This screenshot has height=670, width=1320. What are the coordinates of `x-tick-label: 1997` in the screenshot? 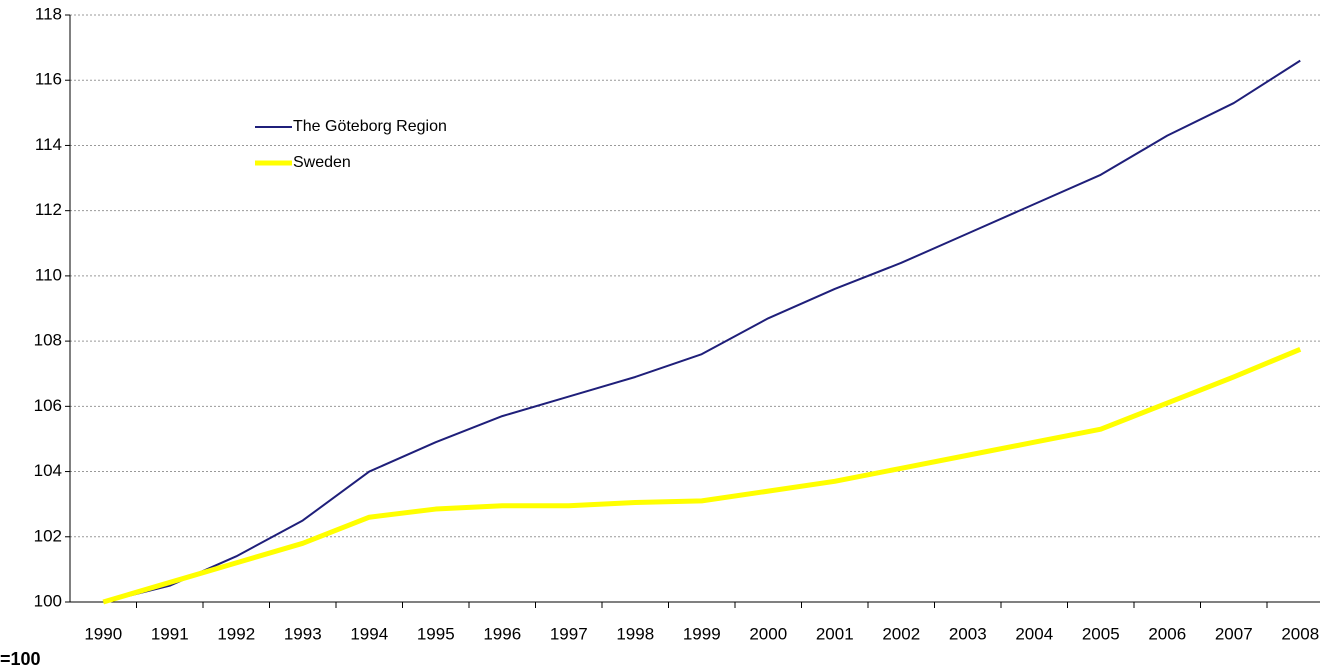 It's located at (569, 633).